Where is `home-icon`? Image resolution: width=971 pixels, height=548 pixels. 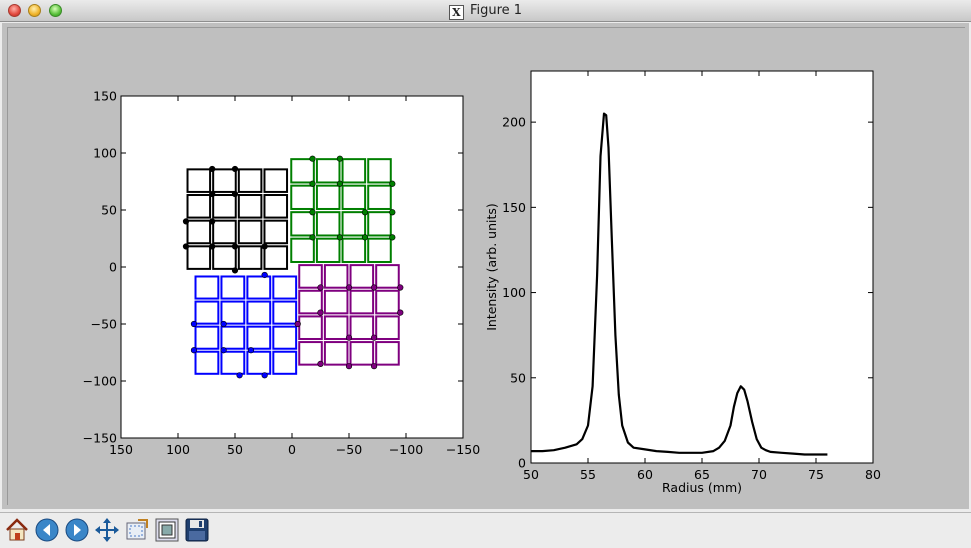 home-icon is located at coordinates (17, 530).